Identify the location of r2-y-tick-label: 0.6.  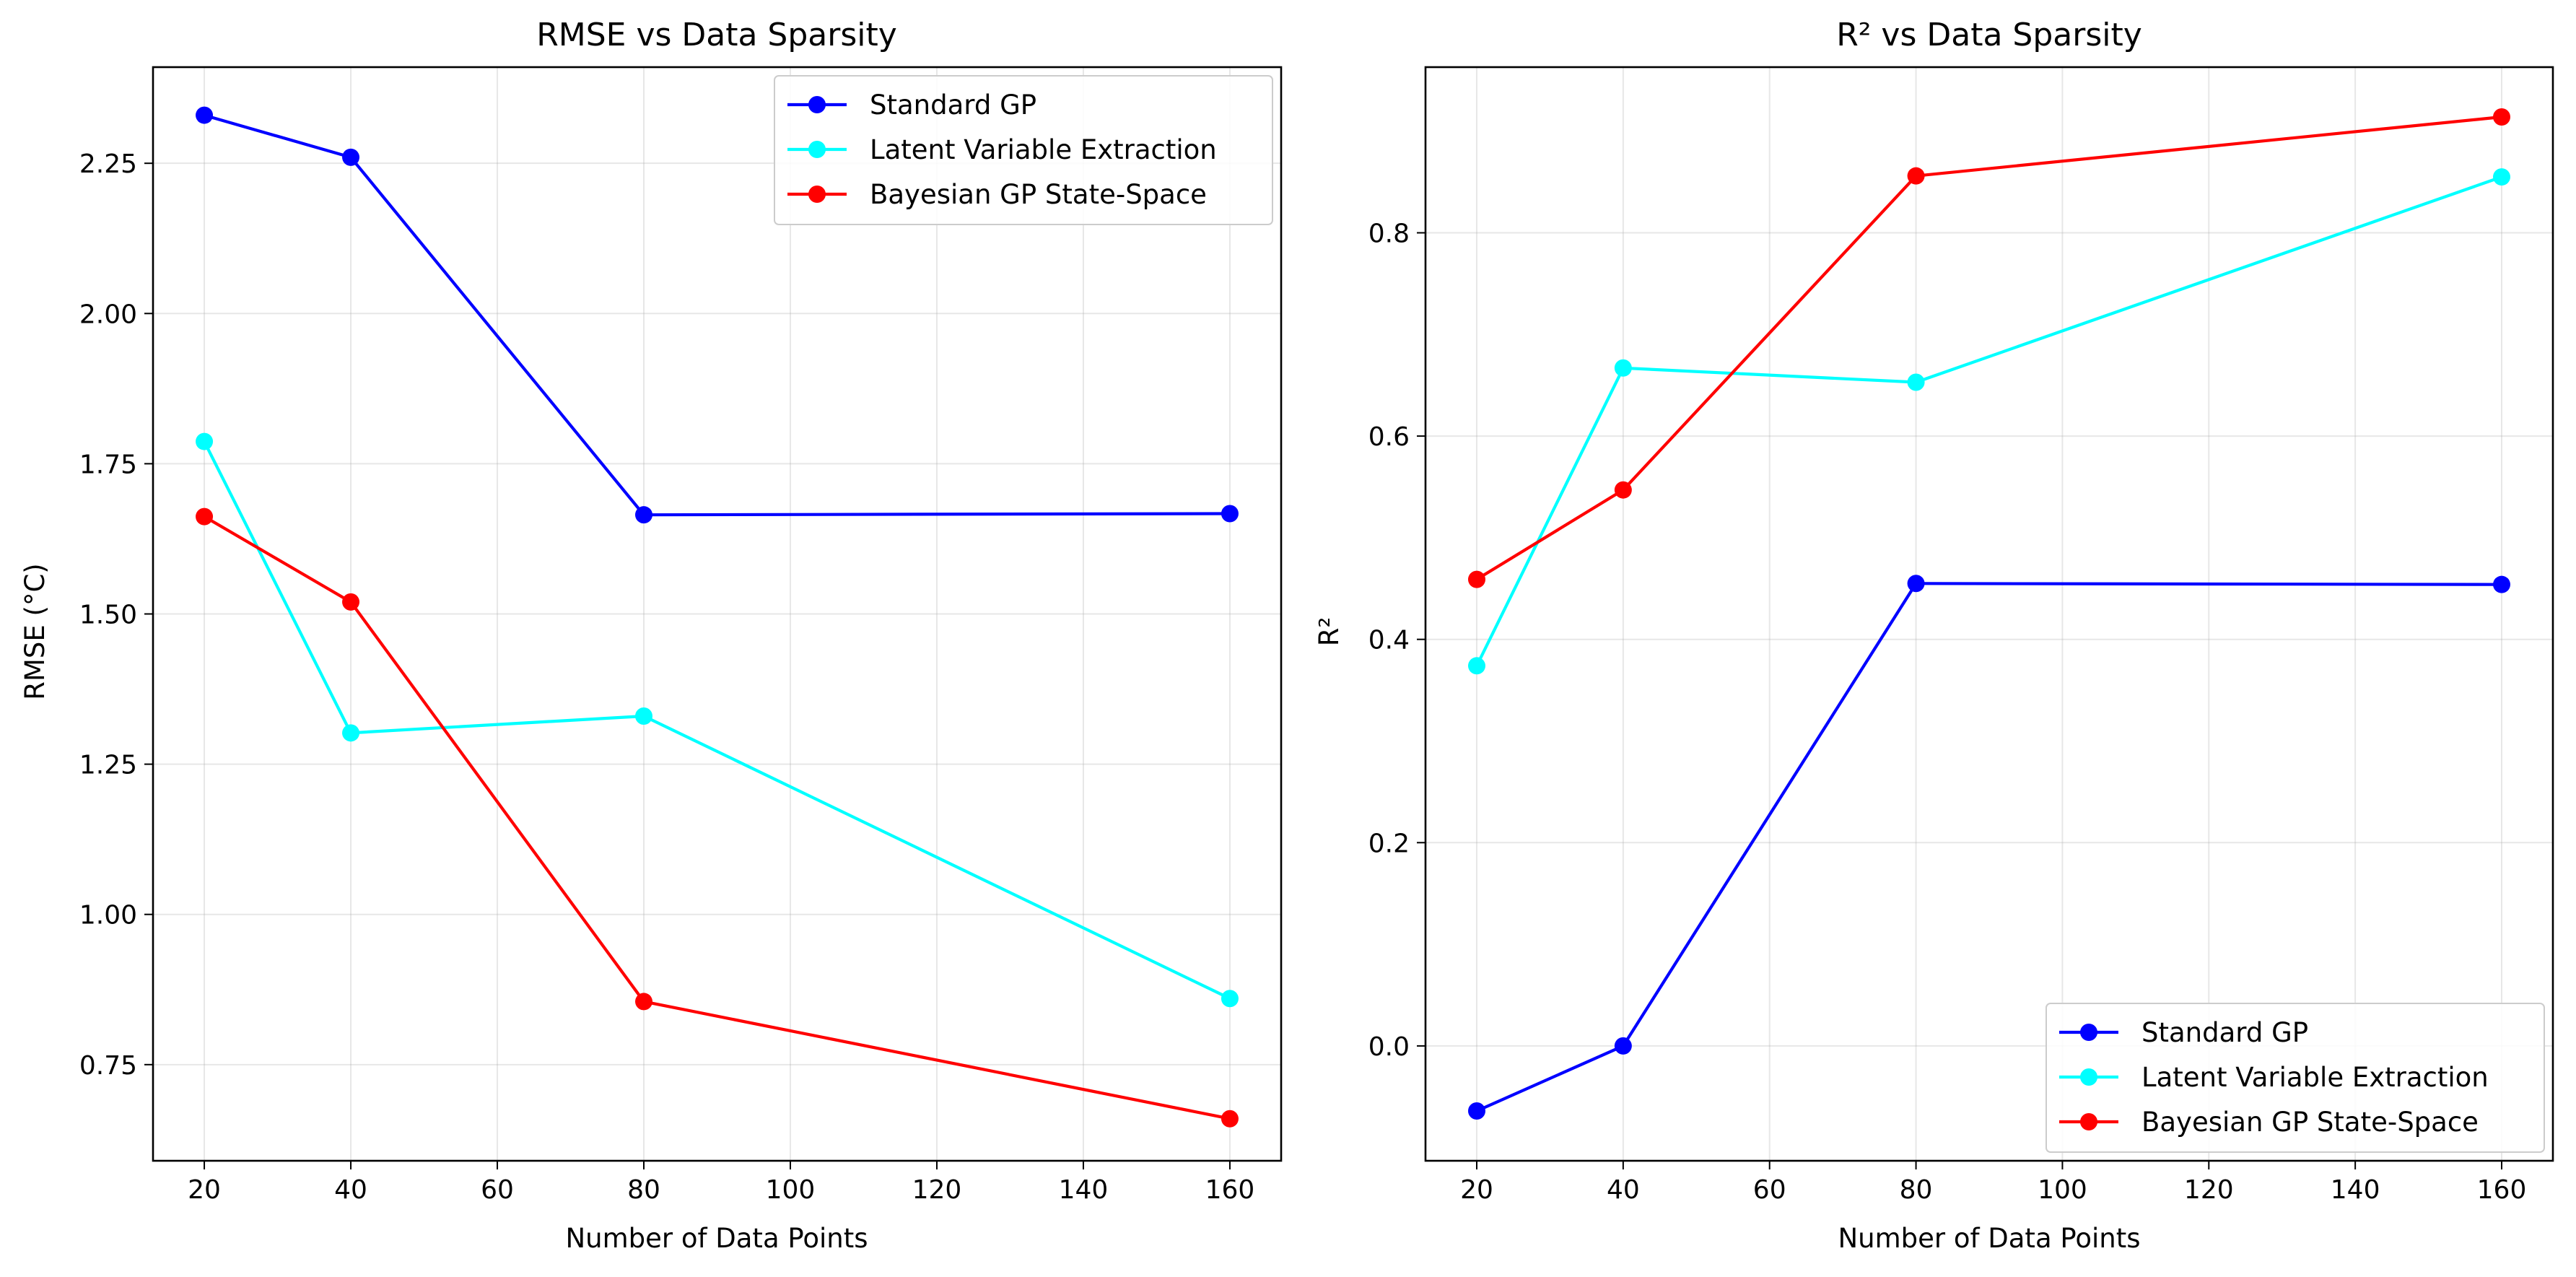
(1389, 437).